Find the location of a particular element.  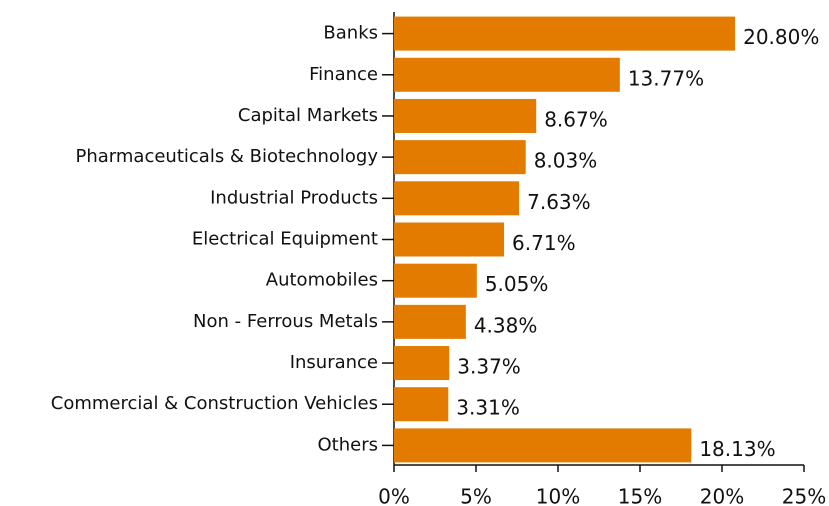

x-tick-label: 5% is located at coordinates (476, 495).